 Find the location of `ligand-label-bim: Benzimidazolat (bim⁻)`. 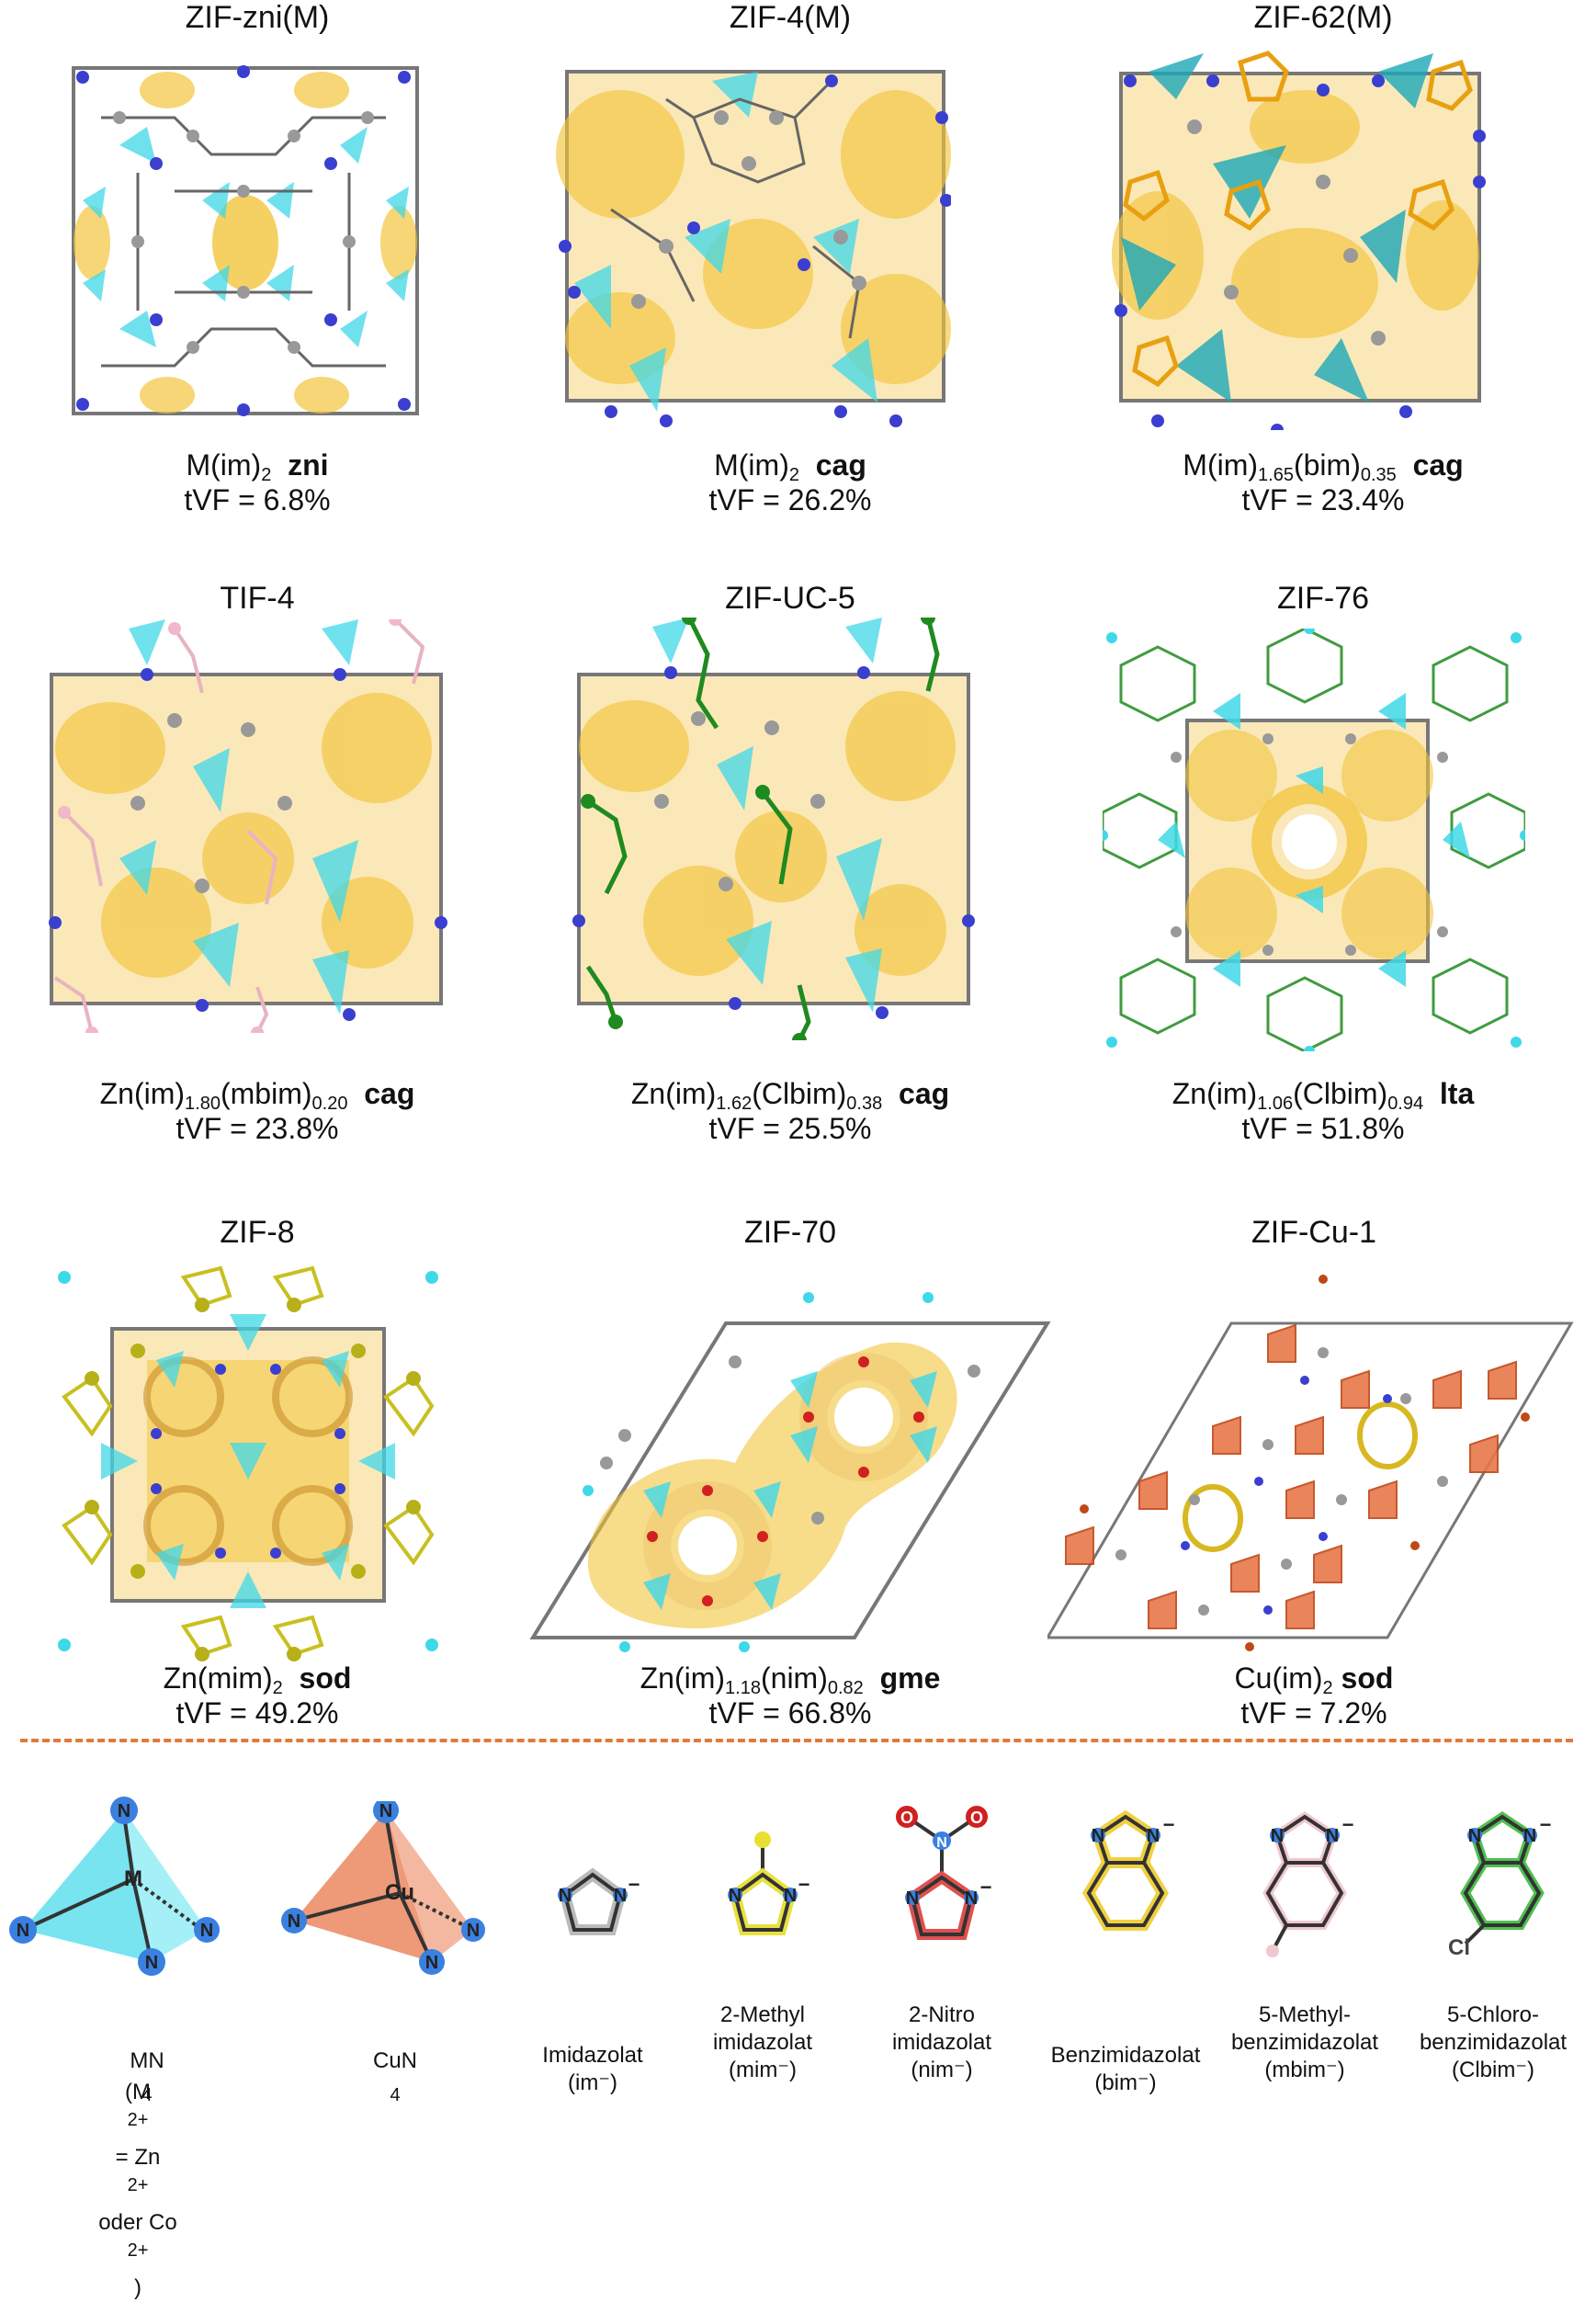

ligand-label-bim: Benzimidazolat (bim⁻) is located at coordinates (1125, 2069).